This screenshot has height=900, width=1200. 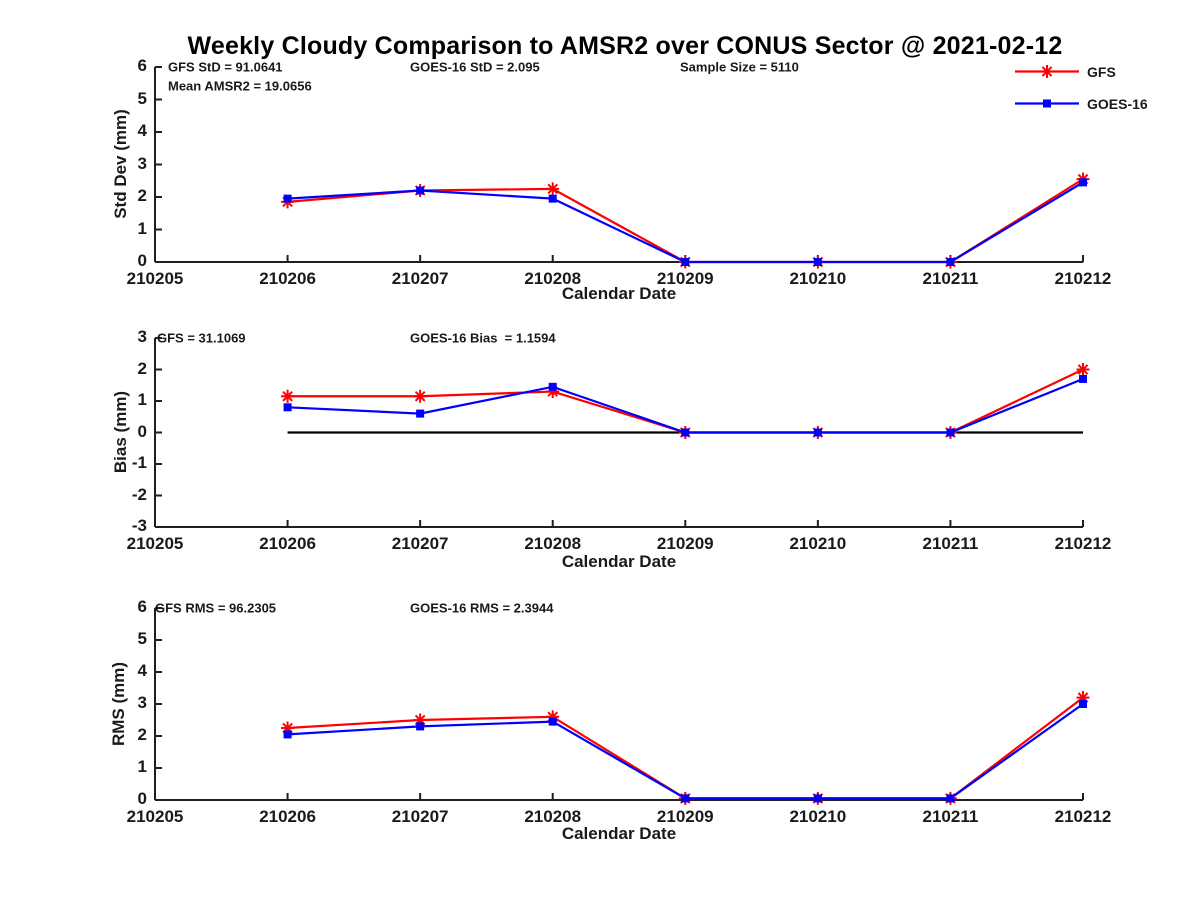 I want to click on y-tick-label: -1, so click(x=139, y=462).